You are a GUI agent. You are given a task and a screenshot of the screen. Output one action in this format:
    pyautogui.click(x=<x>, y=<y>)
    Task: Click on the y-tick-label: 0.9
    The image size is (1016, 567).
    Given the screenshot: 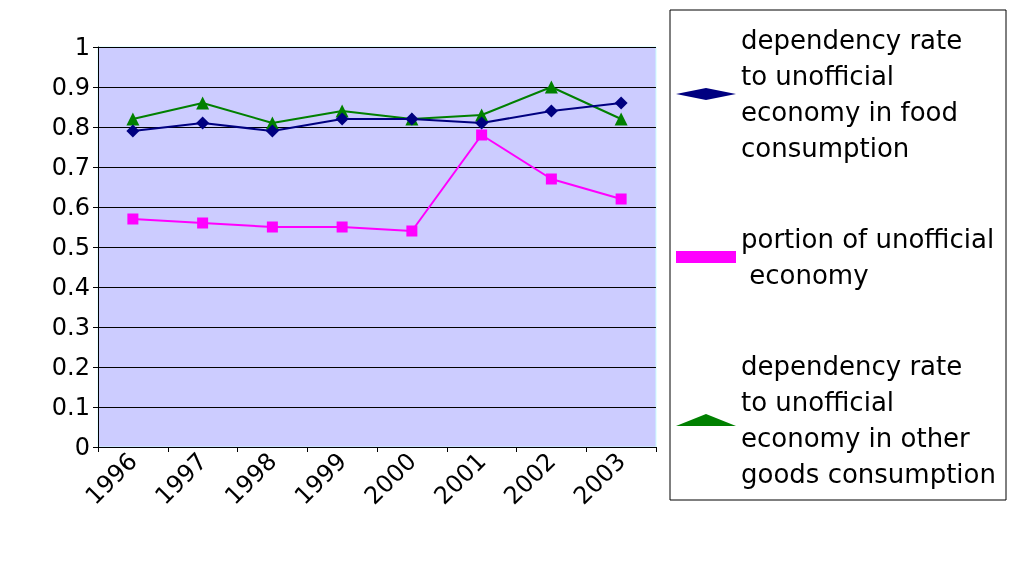 What is the action you would take?
    pyautogui.click(x=70, y=87)
    